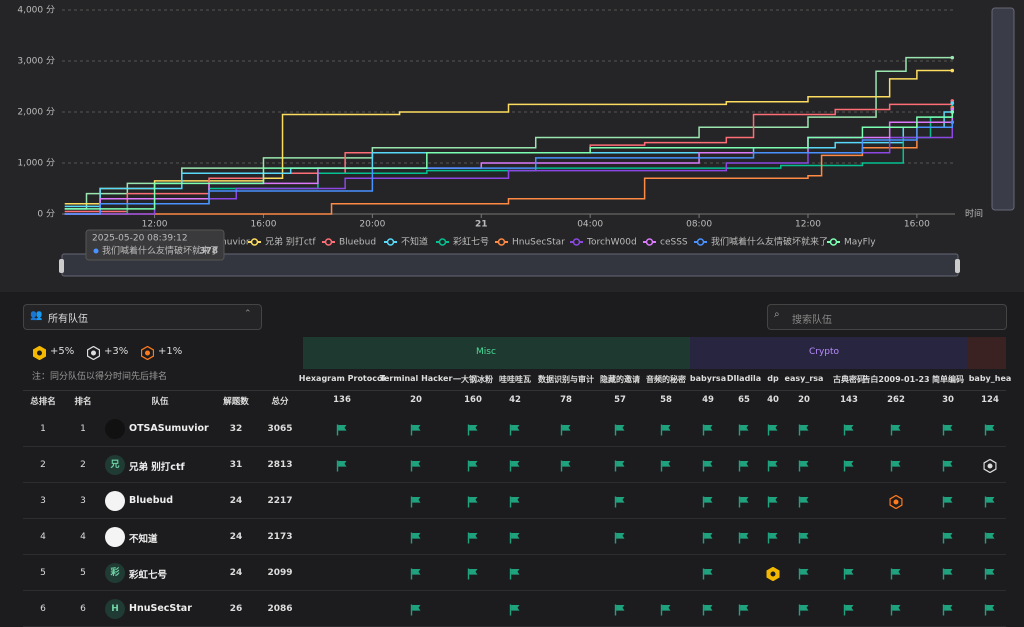 This screenshot has height=627, width=1024. What do you see at coordinates (804, 400) in the screenshot?
I see `challenge-score: 20` at bounding box center [804, 400].